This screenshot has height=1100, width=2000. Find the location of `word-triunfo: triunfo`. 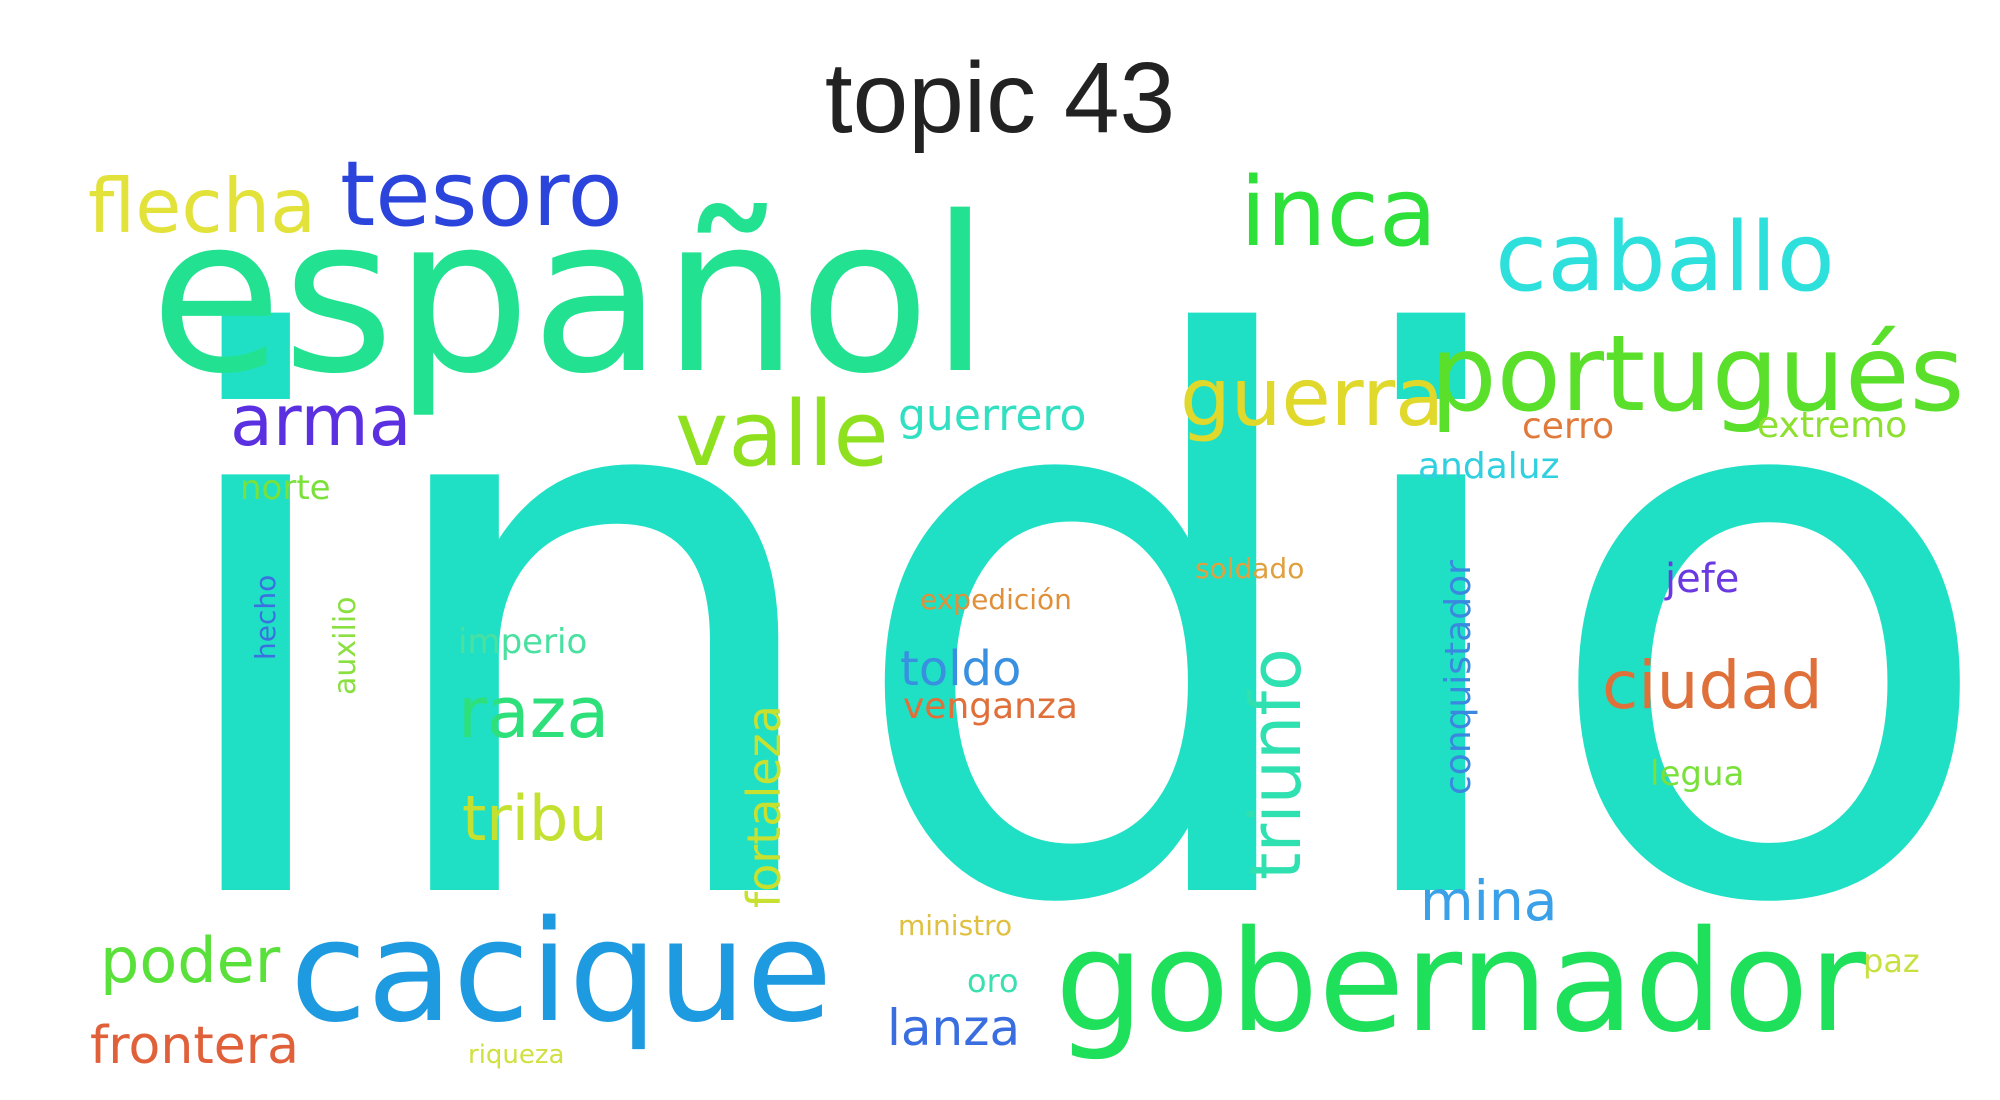

word-triunfo: triunfo is located at coordinates (1276, 764).